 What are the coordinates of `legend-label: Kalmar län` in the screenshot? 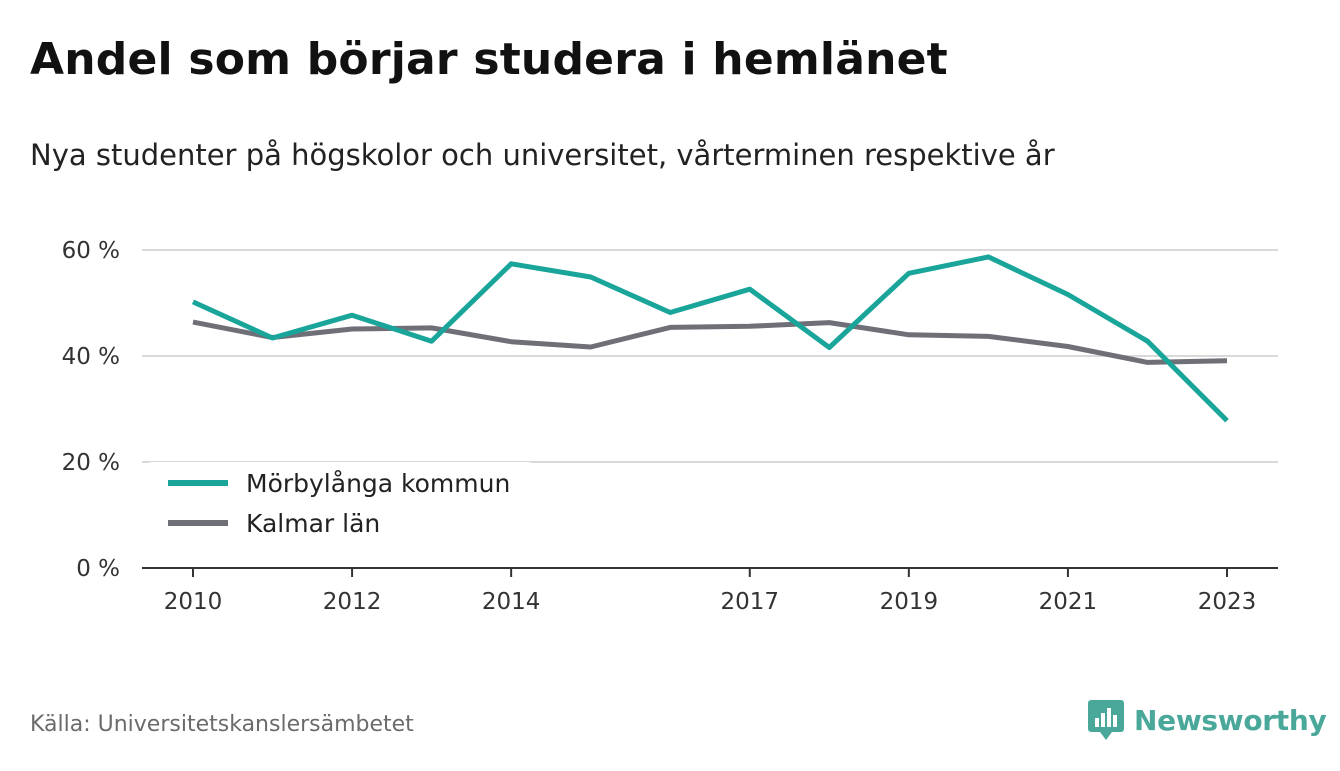 It's located at (313, 523).